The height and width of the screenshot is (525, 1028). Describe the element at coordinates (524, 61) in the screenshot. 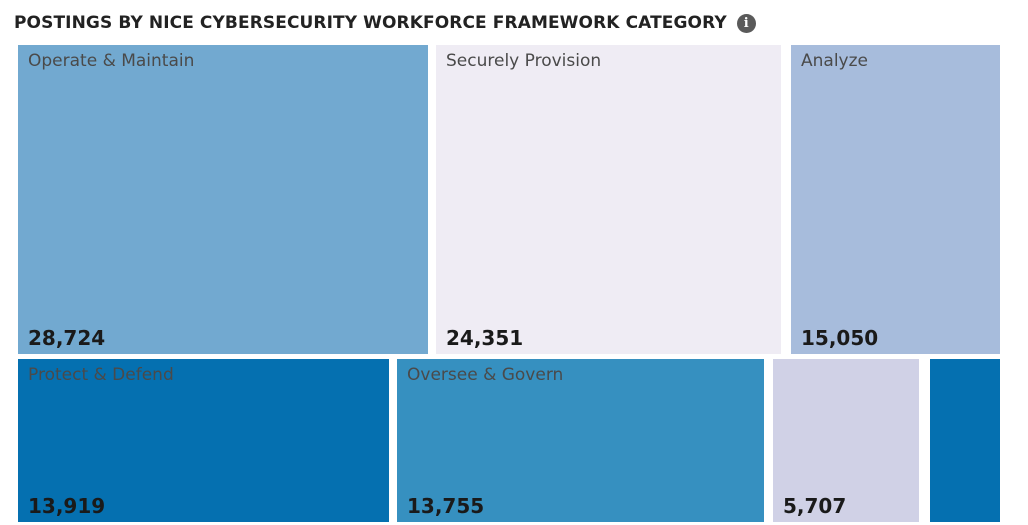

I see `tile-label: Securely Provision` at that location.